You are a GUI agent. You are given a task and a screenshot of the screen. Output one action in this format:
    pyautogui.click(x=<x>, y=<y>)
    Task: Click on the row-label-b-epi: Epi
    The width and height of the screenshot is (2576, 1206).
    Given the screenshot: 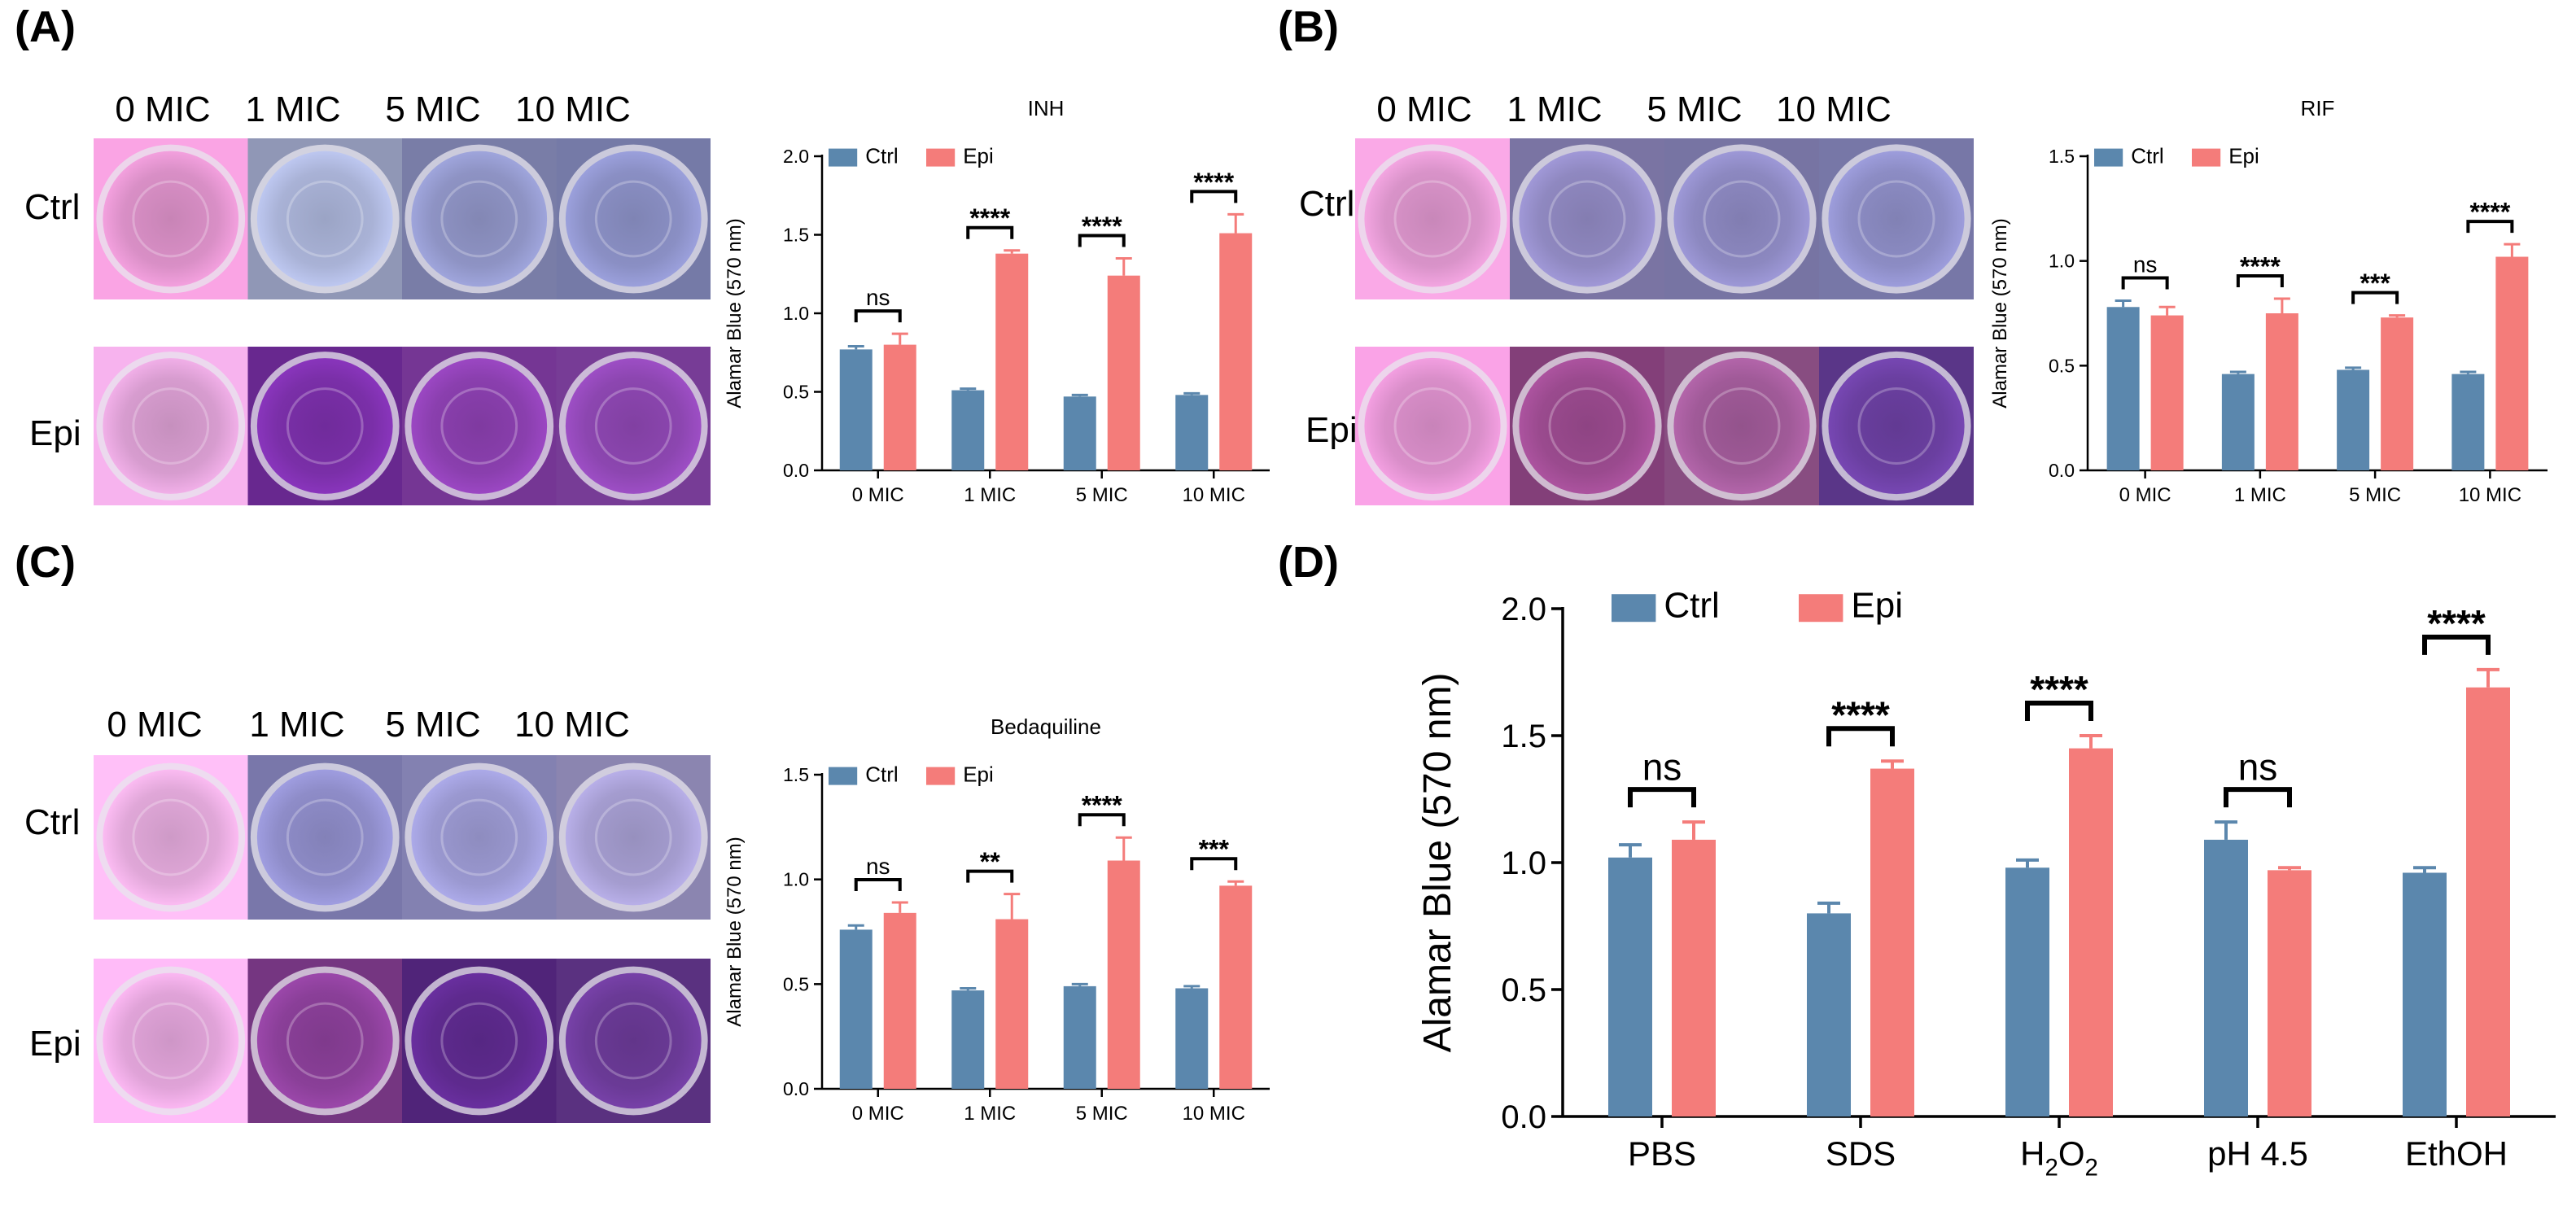 What is the action you would take?
    pyautogui.click(x=1331, y=430)
    